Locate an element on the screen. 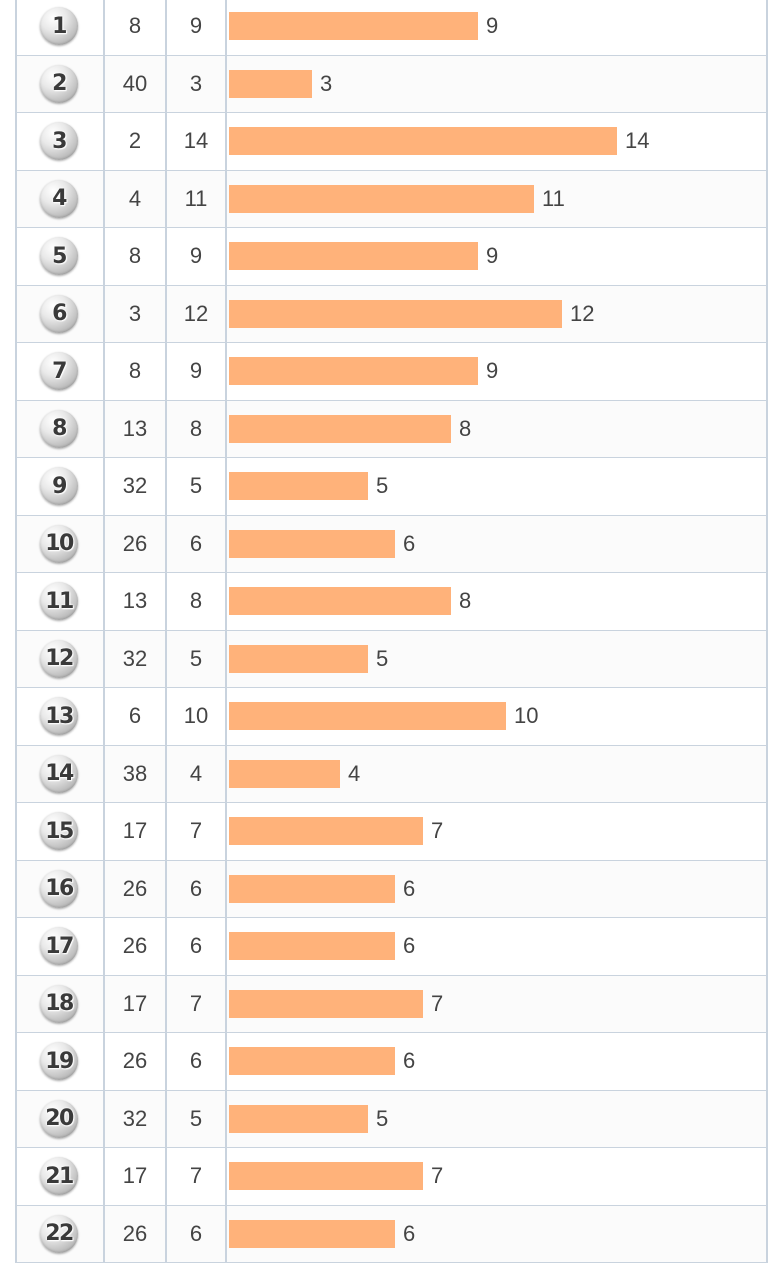 This screenshot has width=778, height=1280. number-ball: 19 is located at coordinates (59, 1061).